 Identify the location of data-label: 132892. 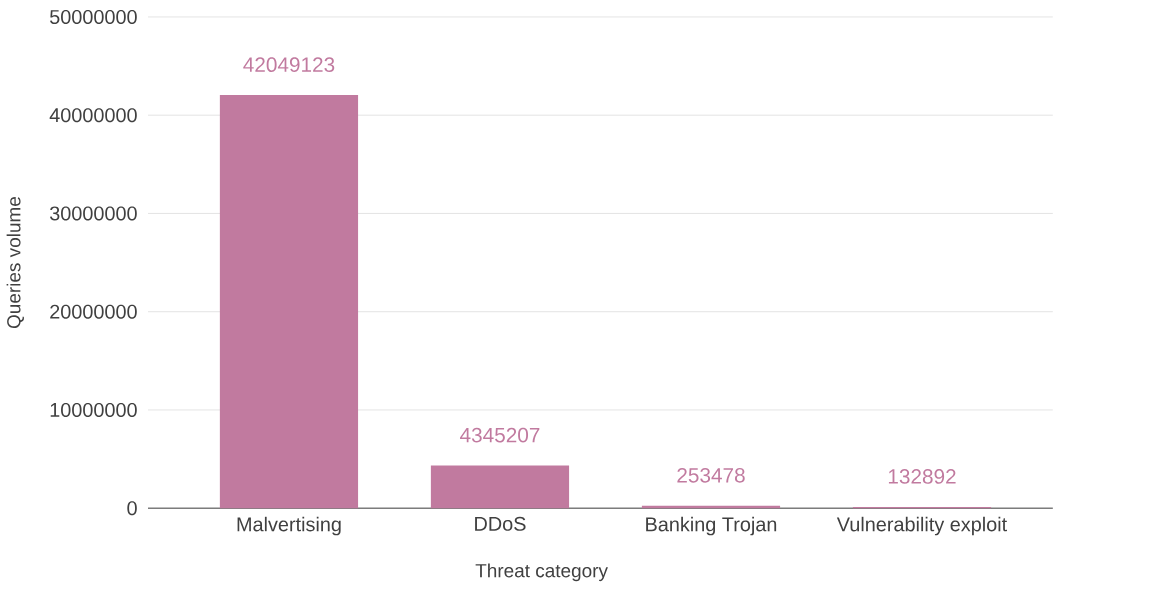
(922, 476).